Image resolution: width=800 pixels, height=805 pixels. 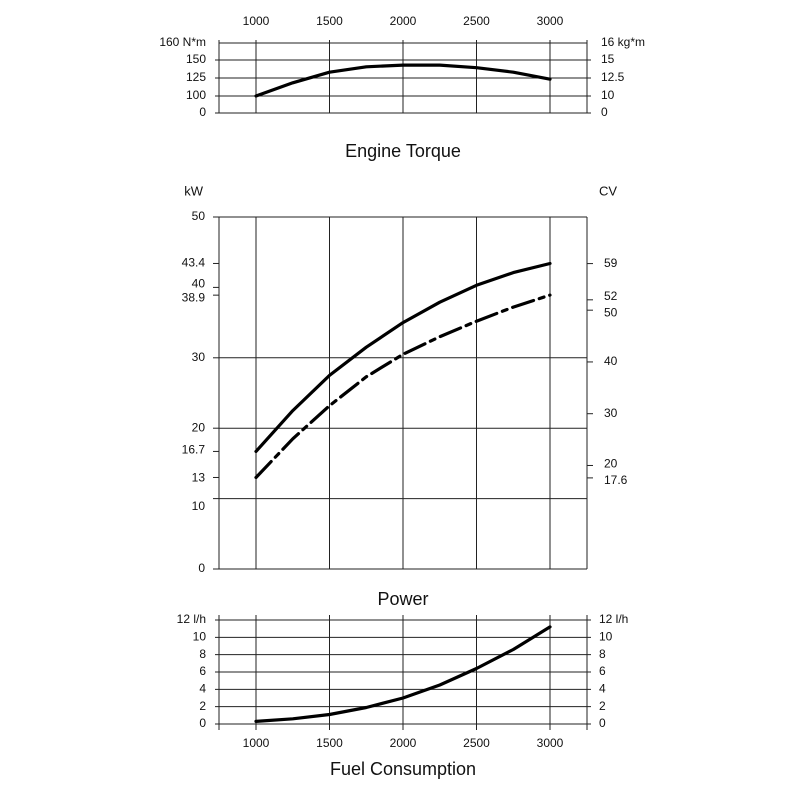 I want to click on power-right-tick-label: 59, so click(x=611, y=263).